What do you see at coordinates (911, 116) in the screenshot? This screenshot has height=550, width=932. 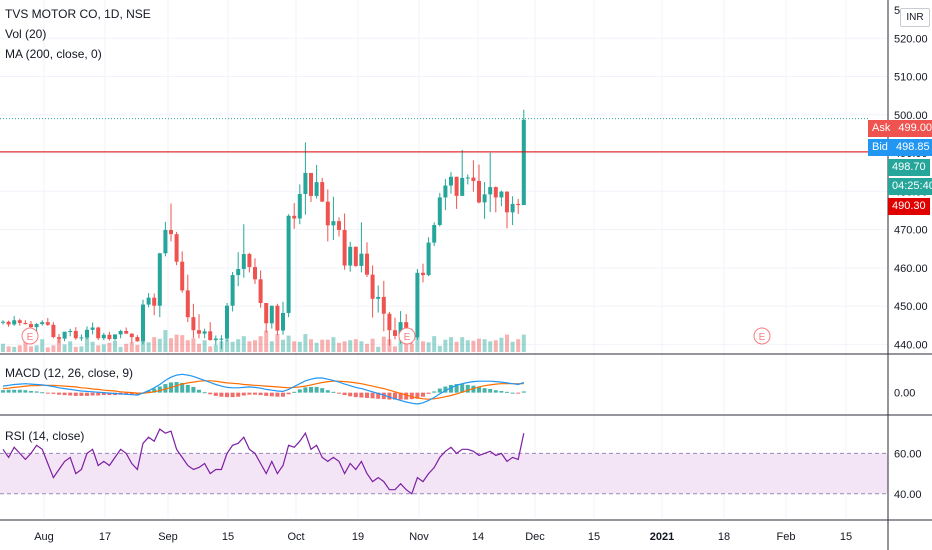 I see `price-axis-tick: 500.00` at bounding box center [911, 116].